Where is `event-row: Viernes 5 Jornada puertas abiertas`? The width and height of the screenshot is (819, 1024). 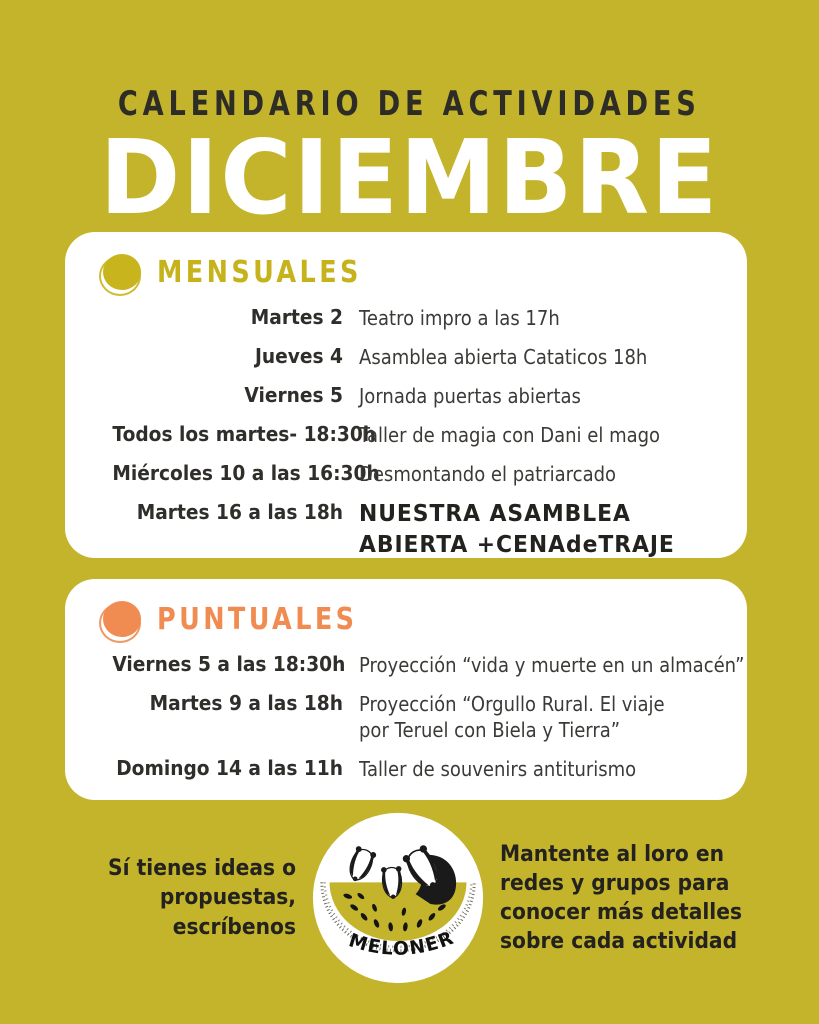
event-row: Viernes 5 Jornada puertas abiertas is located at coordinates (414, 395).